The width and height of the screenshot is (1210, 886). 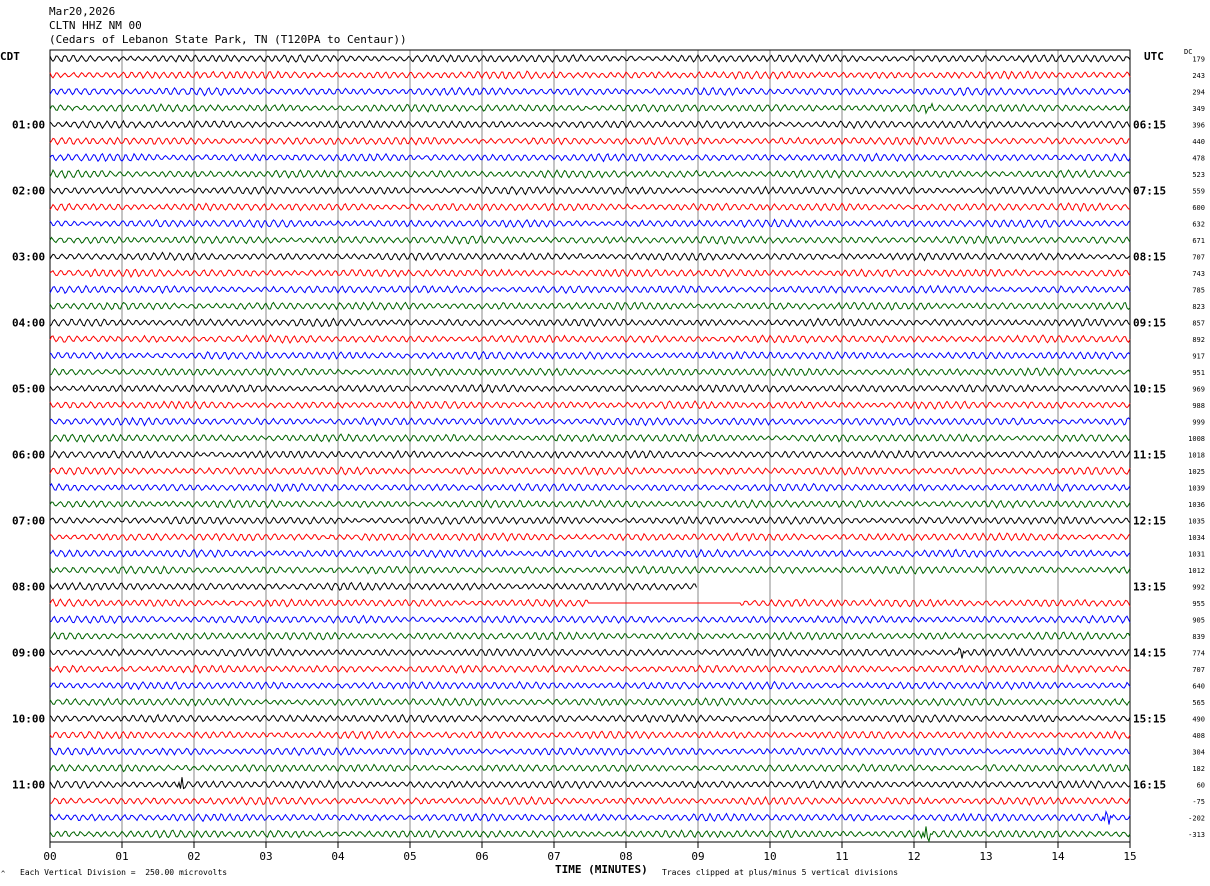 I want to click on dc-offset-label: 917, so click(x=1198, y=357).